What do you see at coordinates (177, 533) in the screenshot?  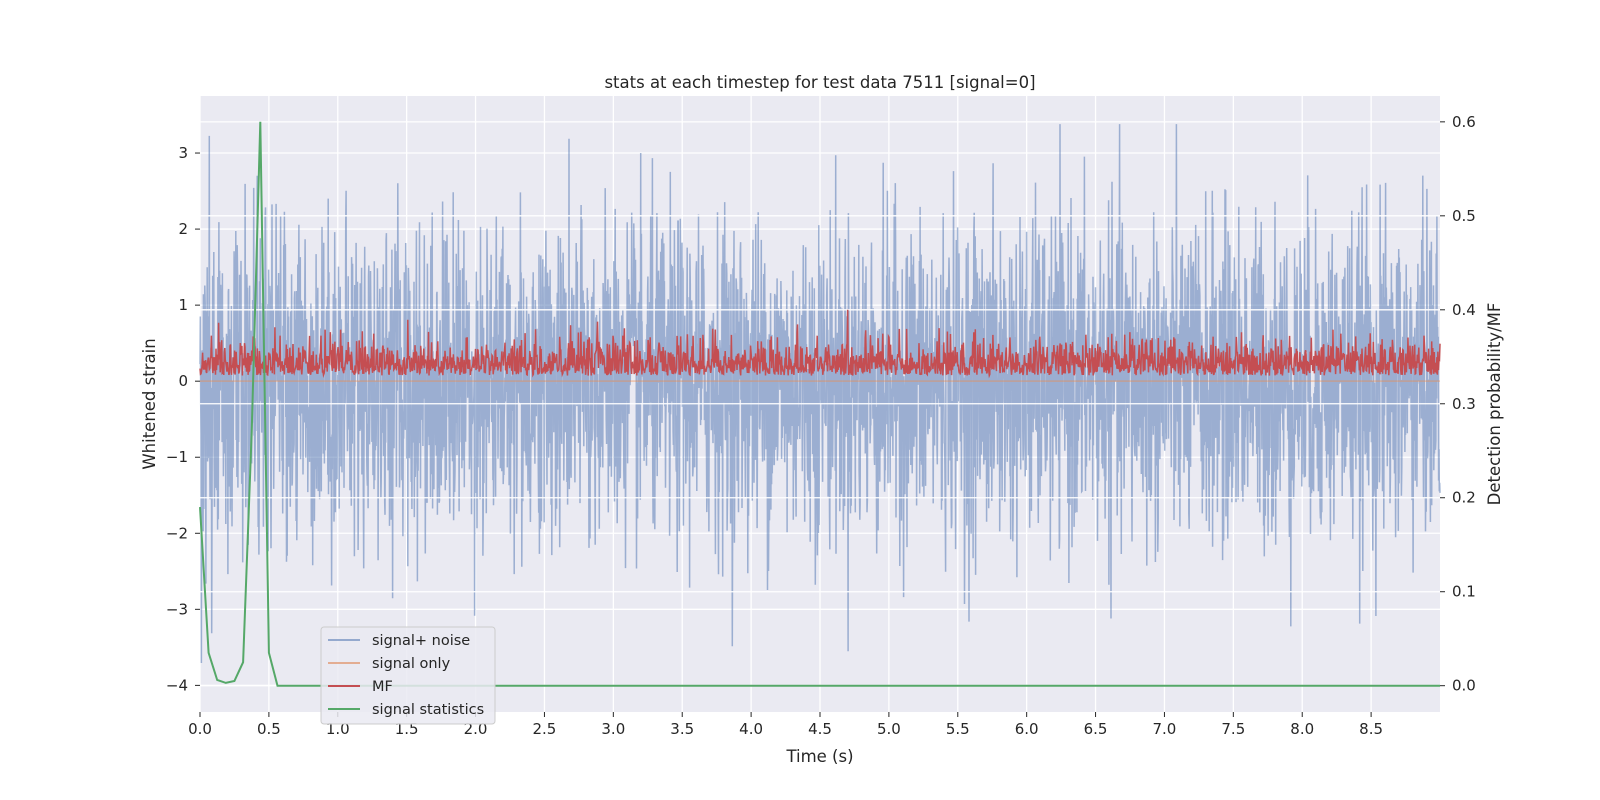 I see `y-tick-label: −2` at bounding box center [177, 533].